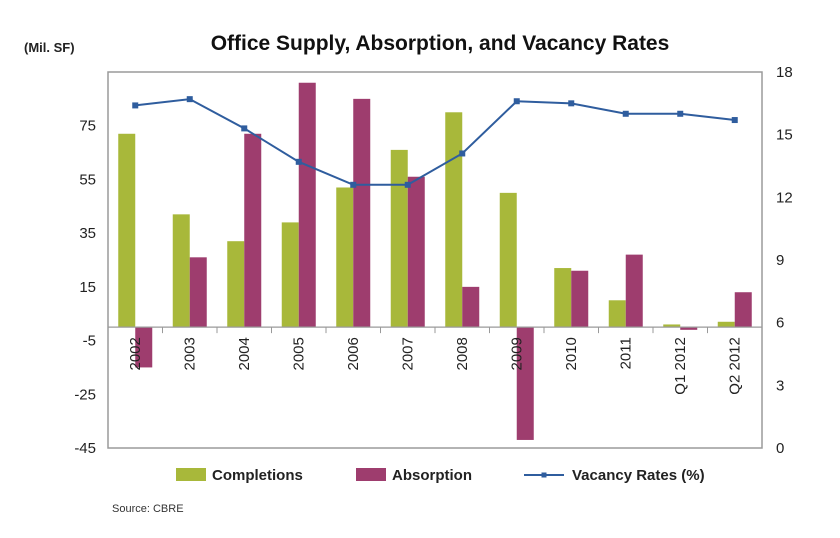 This screenshot has width=840, height=538. What do you see at coordinates (87, 179) in the screenshot?
I see `y-left-tick-label: 55` at bounding box center [87, 179].